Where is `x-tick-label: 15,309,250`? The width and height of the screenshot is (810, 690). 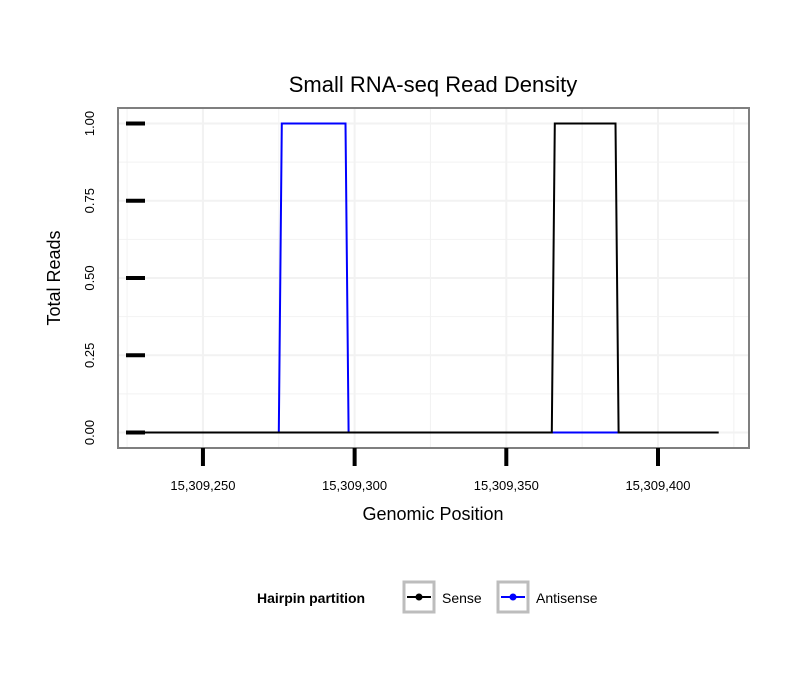 x-tick-label: 15,309,250 is located at coordinates (202, 485).